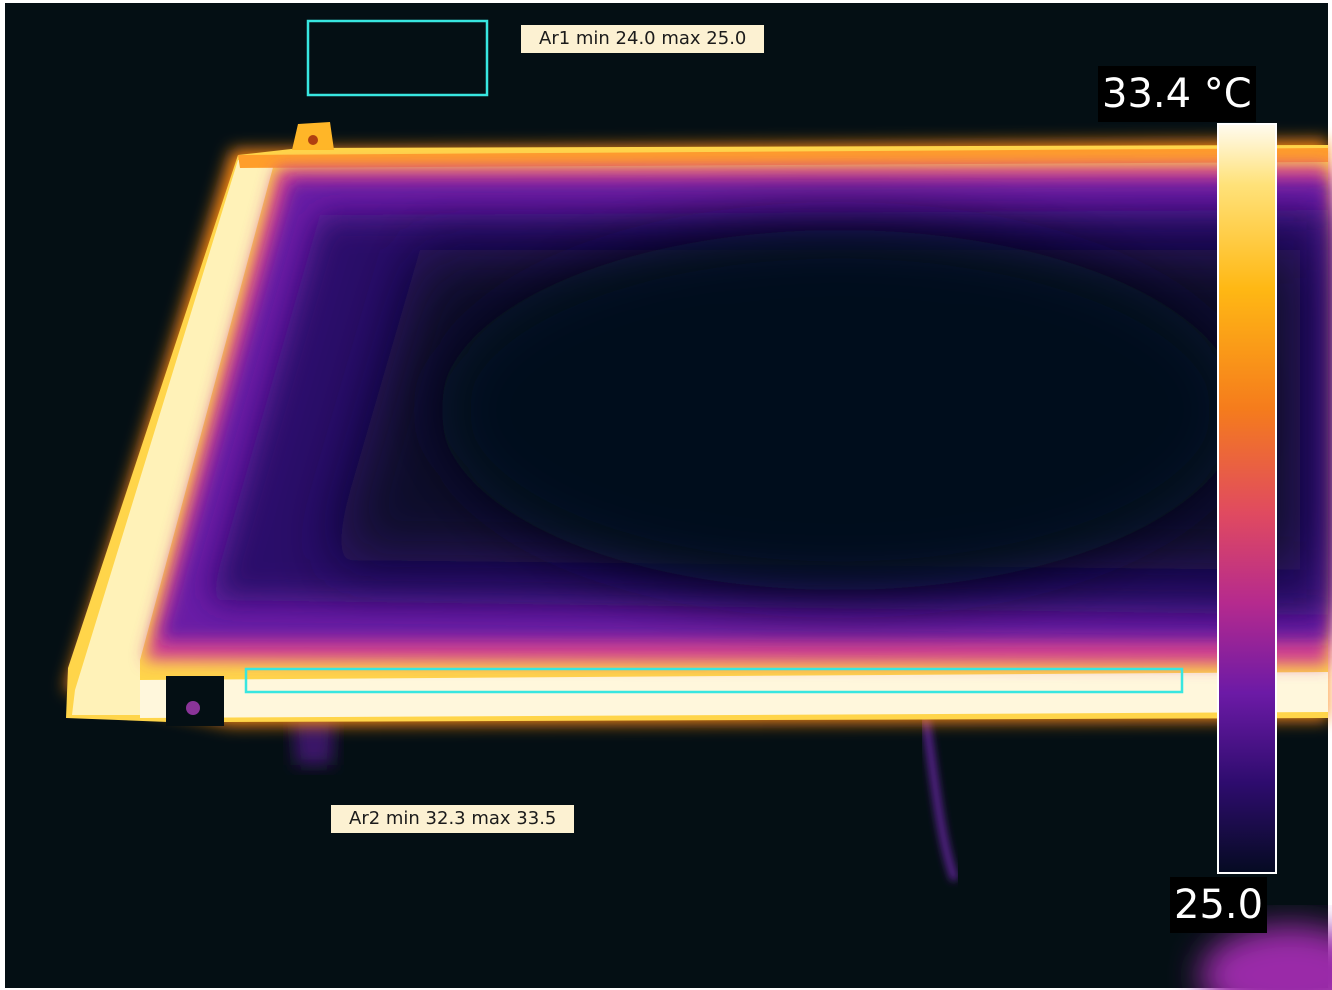  Describe the element at coordinates (173, 437) in the screenshot. I see `panel-frame-highlight-left` at that location.